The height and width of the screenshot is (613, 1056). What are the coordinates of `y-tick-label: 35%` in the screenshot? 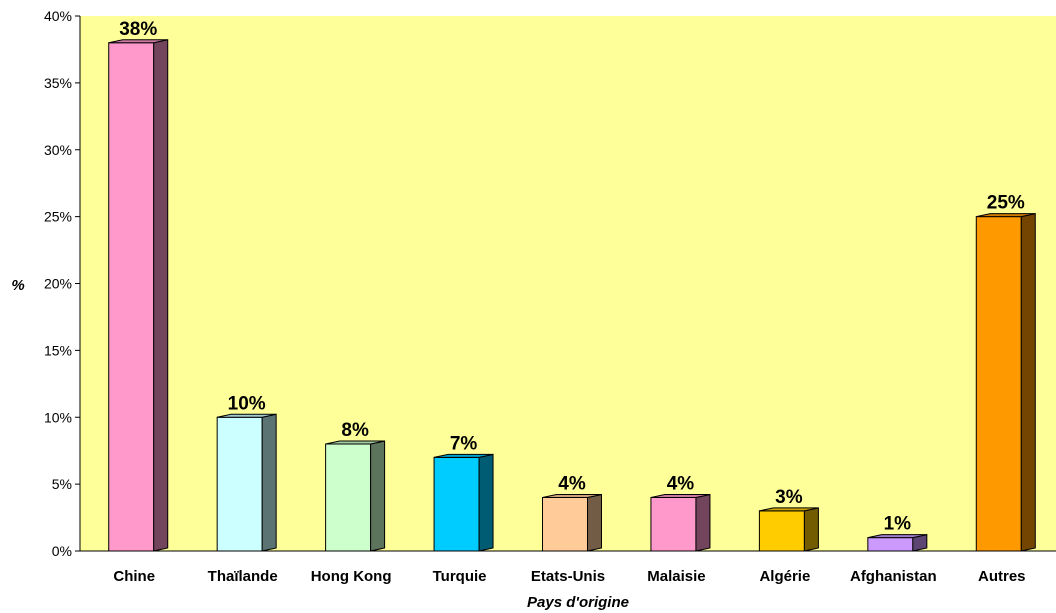 It's located at (58, 83).